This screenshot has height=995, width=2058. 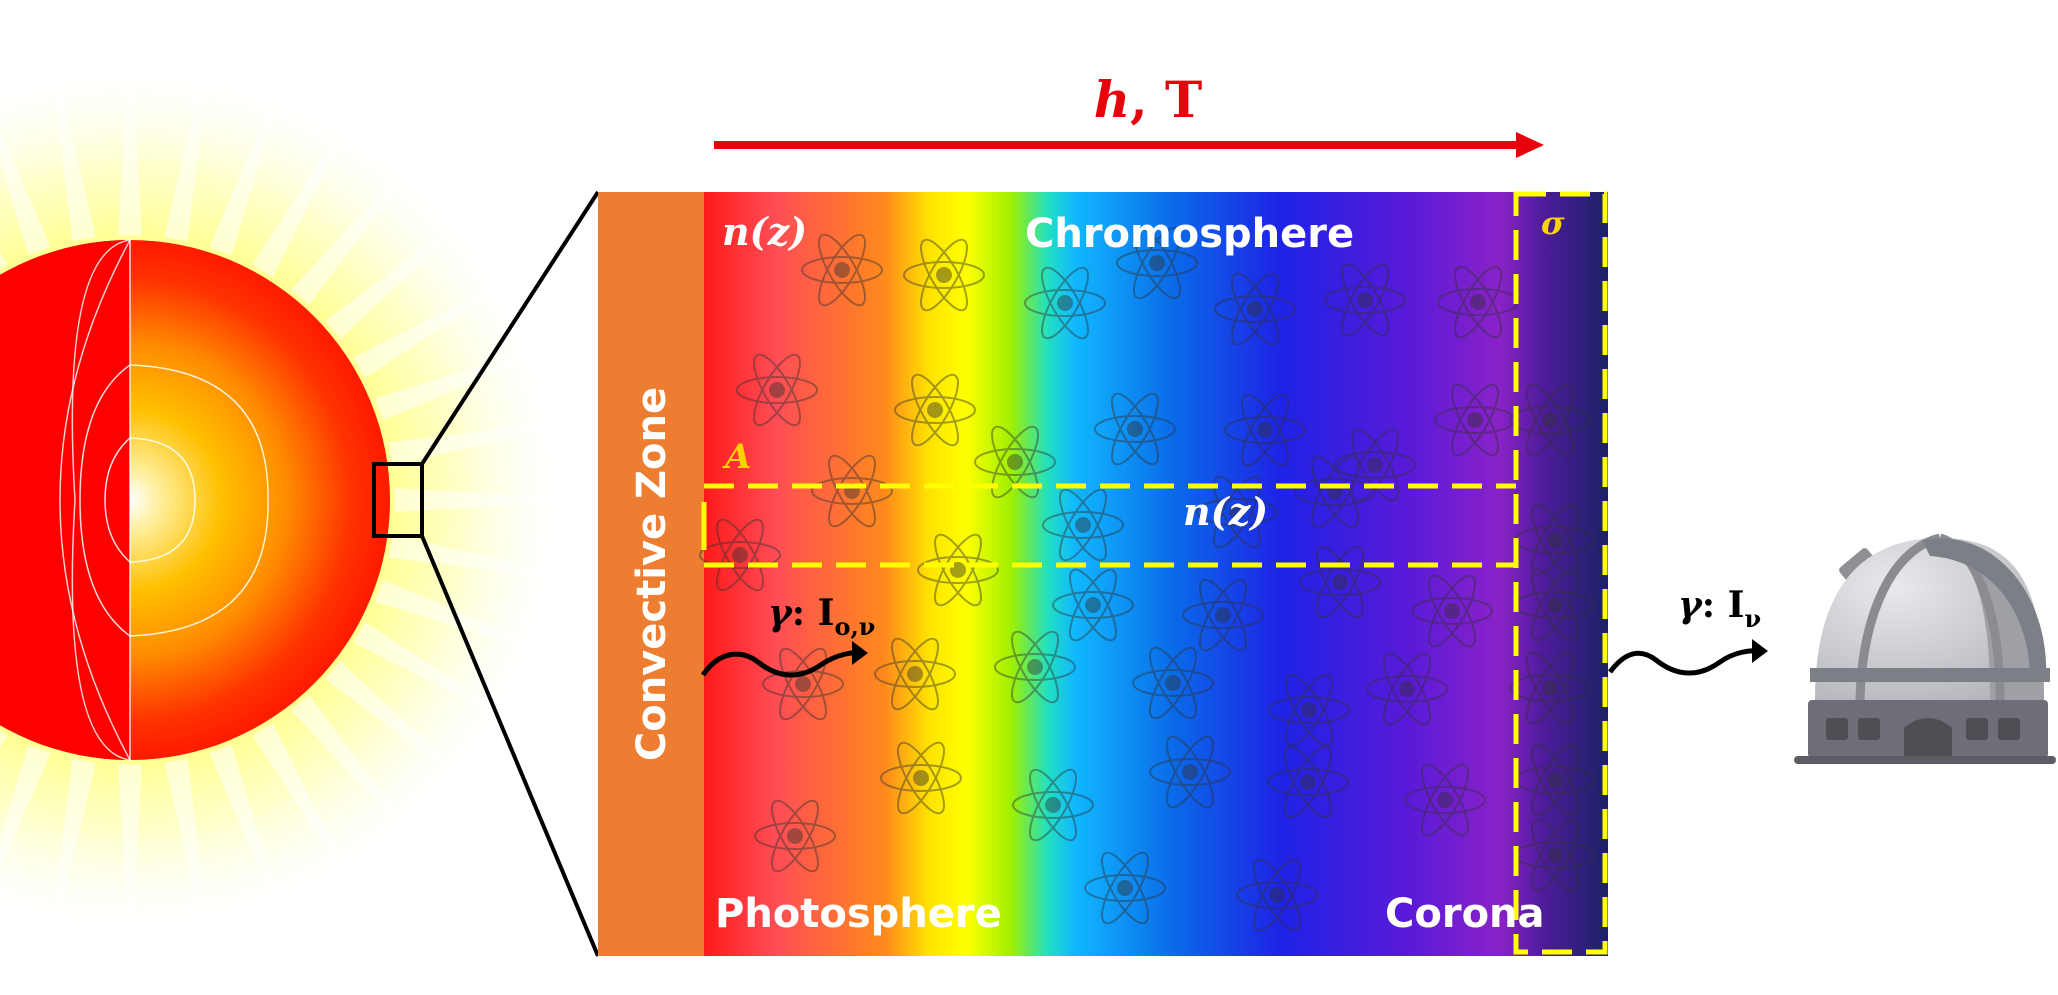 I want to click on arrow-label-T: T, so click(x=1183, y=99).